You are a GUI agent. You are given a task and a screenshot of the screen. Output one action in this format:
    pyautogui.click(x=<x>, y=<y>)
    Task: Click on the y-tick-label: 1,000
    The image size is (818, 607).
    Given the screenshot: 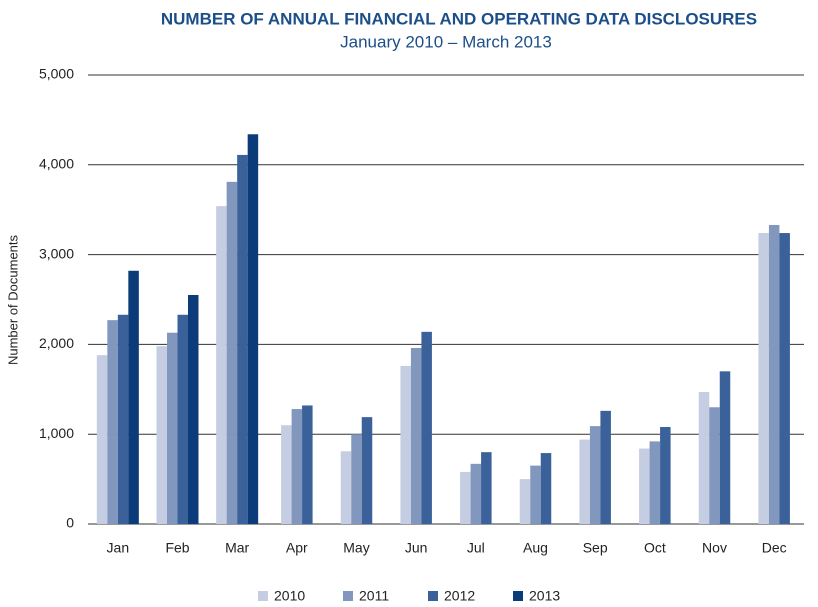 What is the action you would take?
    pyautogui.click(x=56, y=433)
    